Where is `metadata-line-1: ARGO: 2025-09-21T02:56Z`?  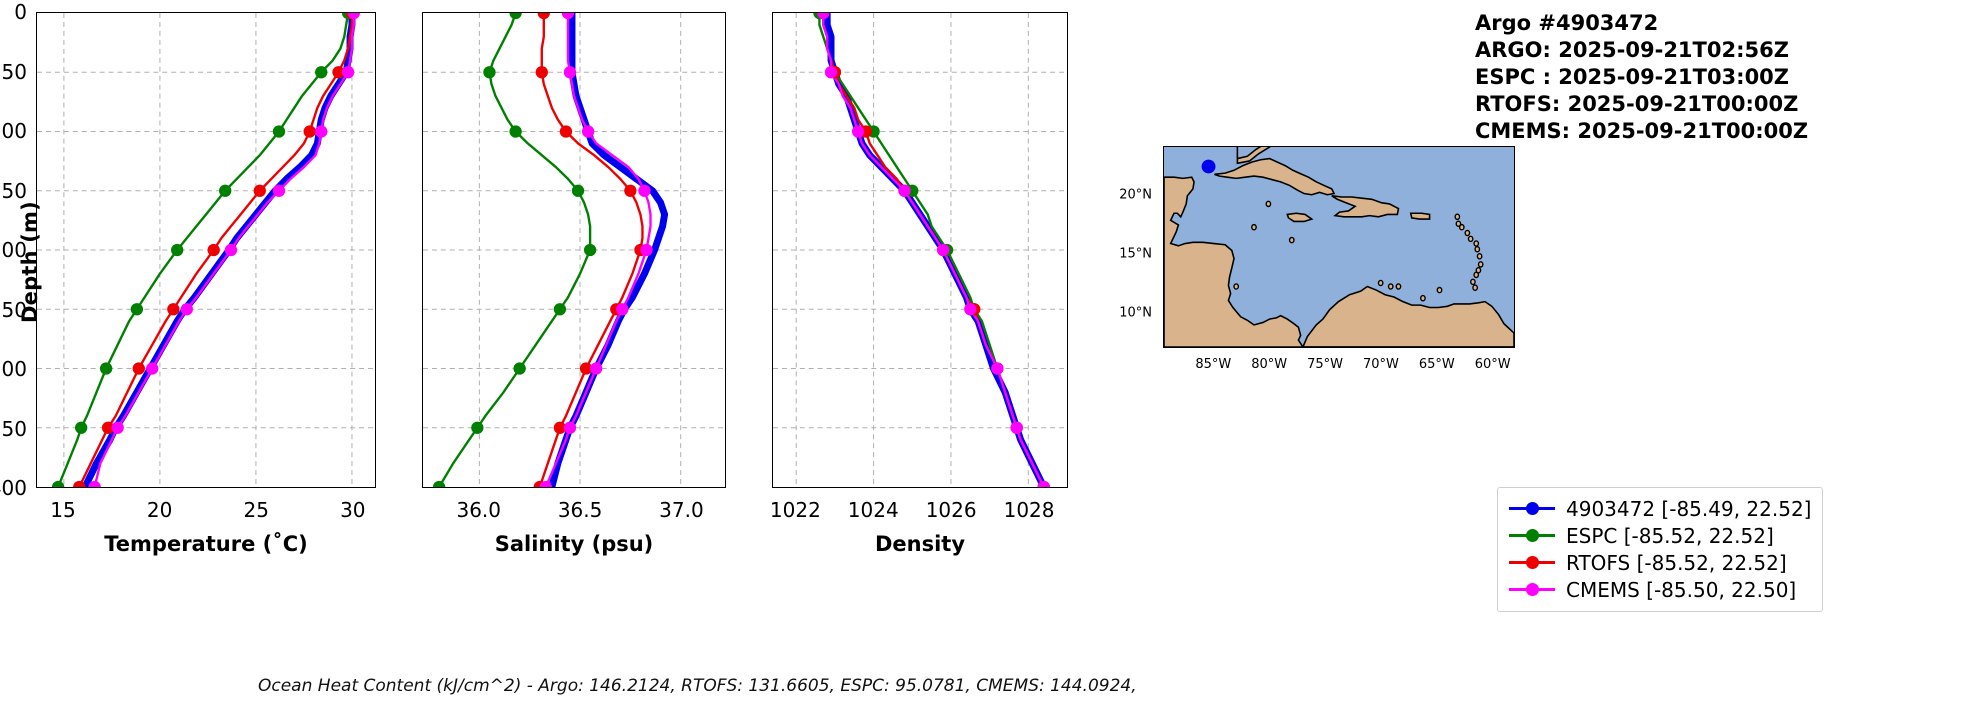
metadata-line-1: ARGO: 2025-09-21T02:56Z is located at coordinates (1632, 50).